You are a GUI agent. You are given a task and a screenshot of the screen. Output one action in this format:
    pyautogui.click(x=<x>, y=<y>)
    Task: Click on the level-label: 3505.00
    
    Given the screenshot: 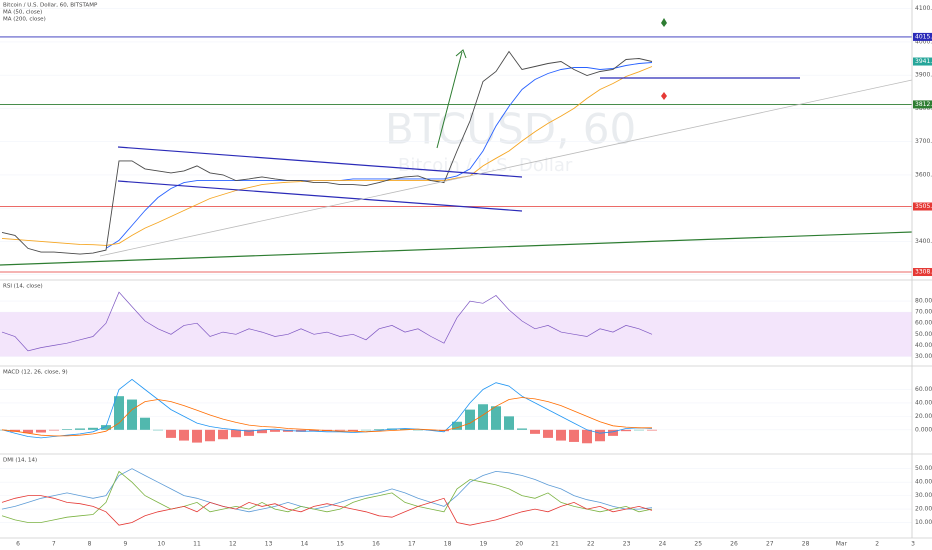 What is the action you would take?
    pyautogui.click(x=923, y=206)
    